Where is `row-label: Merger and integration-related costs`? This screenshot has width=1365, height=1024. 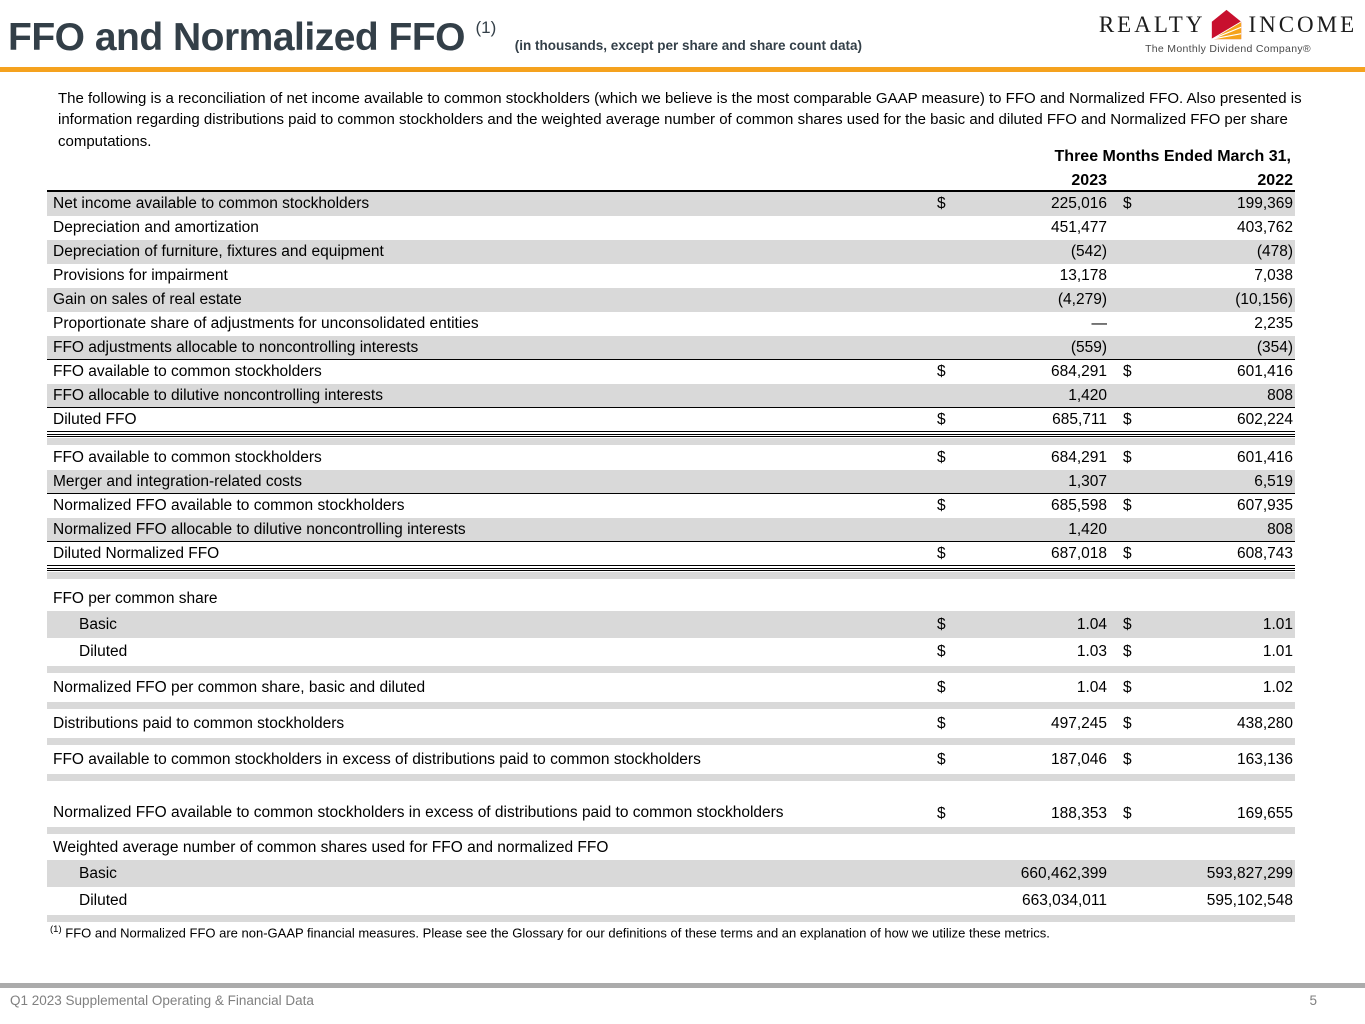
row-label: Merger and integration-related costs is located at coordinates (177, 481).